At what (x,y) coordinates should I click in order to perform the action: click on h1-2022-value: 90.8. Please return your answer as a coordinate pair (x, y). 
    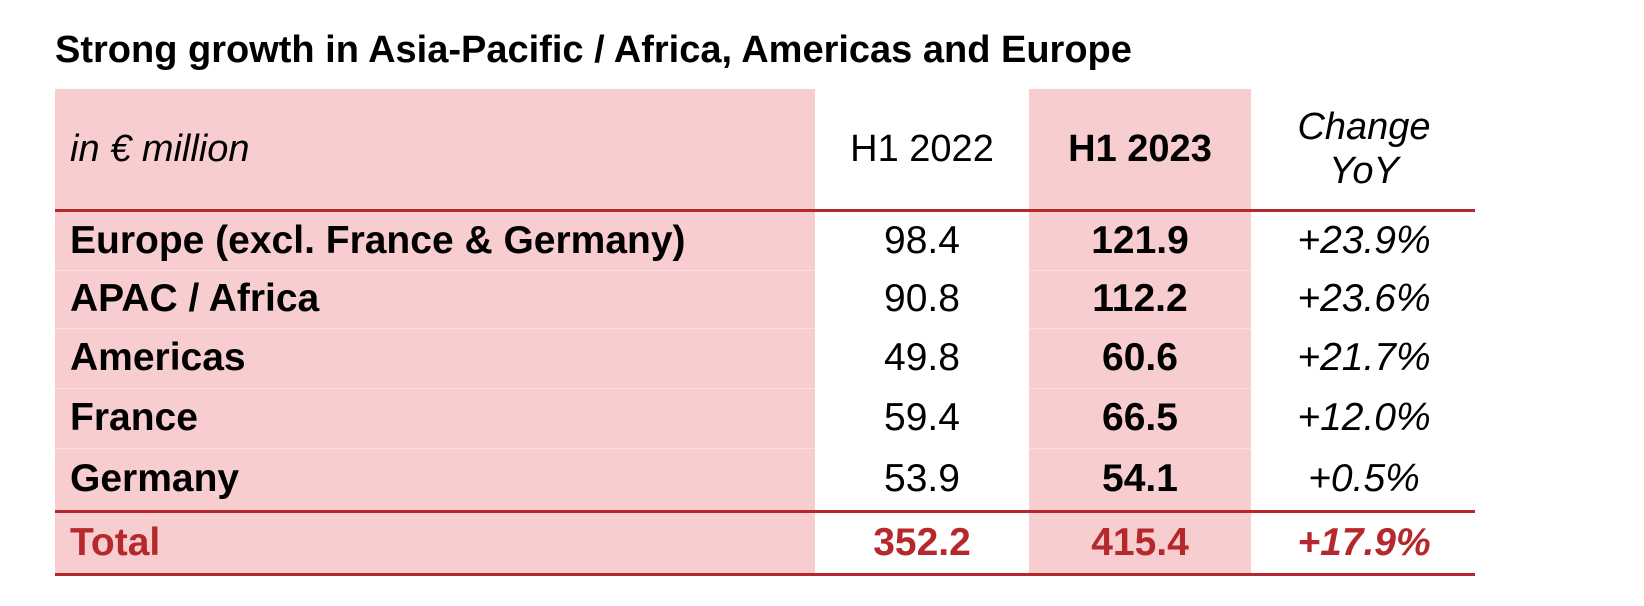
    Looking at the image, I should click on (922, 298).